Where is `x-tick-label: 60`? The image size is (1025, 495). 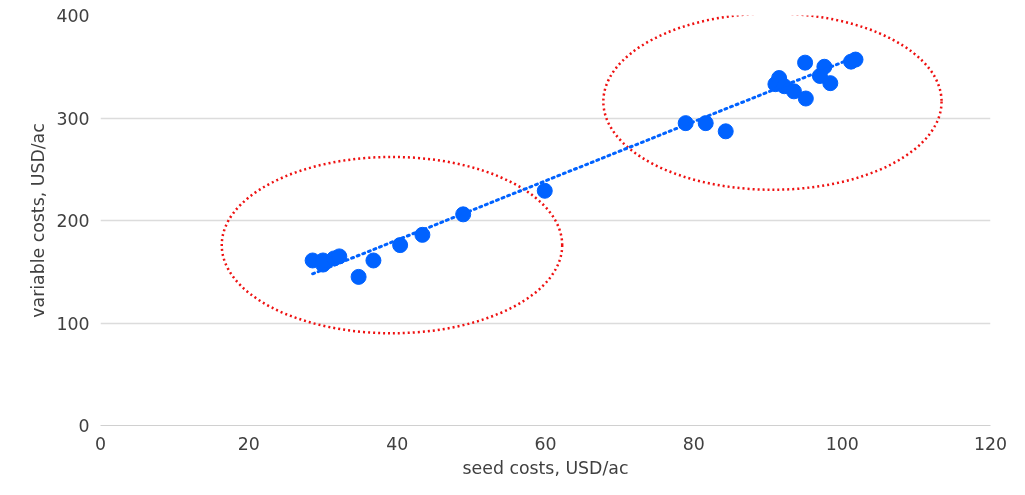 x-tick-label: 60 is located at coordinates (545, 443).